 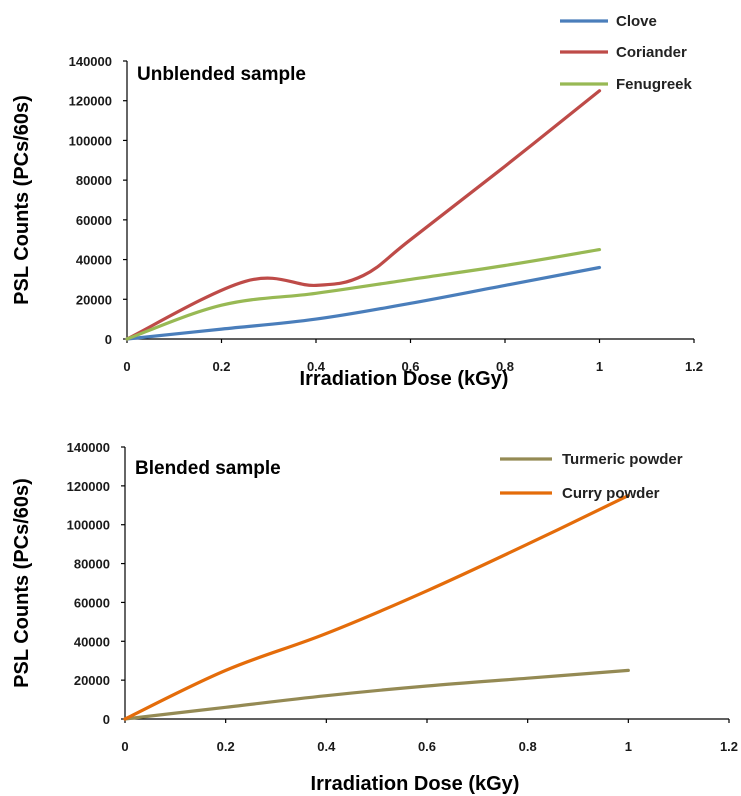 What do you see at coordinates (221, 74) in the screenshot?
I see `chart-title: Unblended sample` at bounding box center [221, 74].